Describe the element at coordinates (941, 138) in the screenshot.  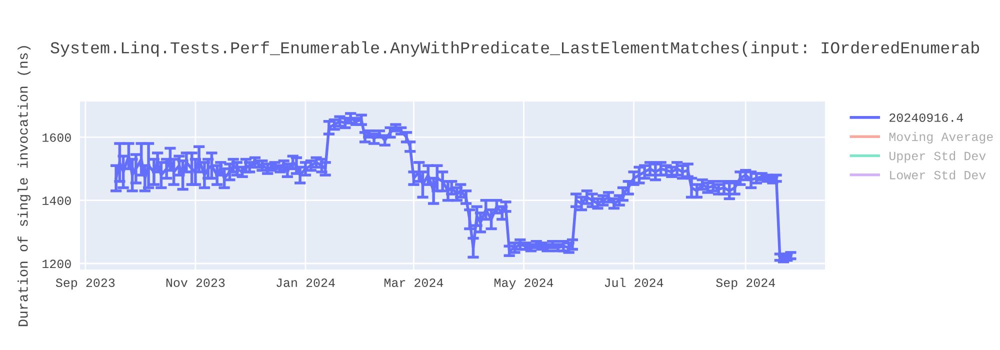
I see `legend-label: Moving Average` at that location.